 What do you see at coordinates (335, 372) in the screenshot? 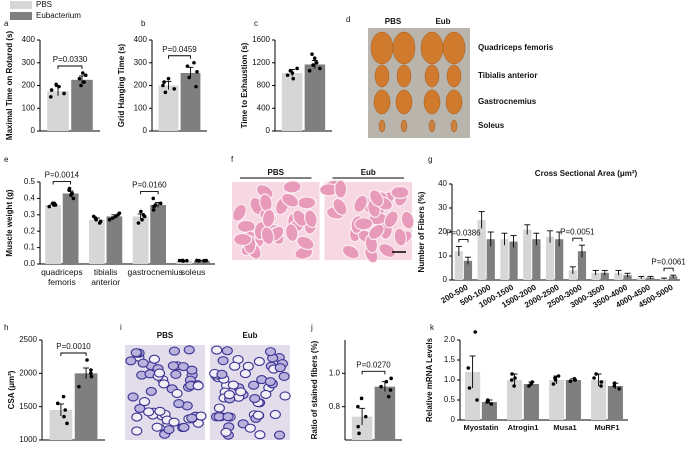
I see `y-tick-label: 1.0` at bounding box center [335, 372].